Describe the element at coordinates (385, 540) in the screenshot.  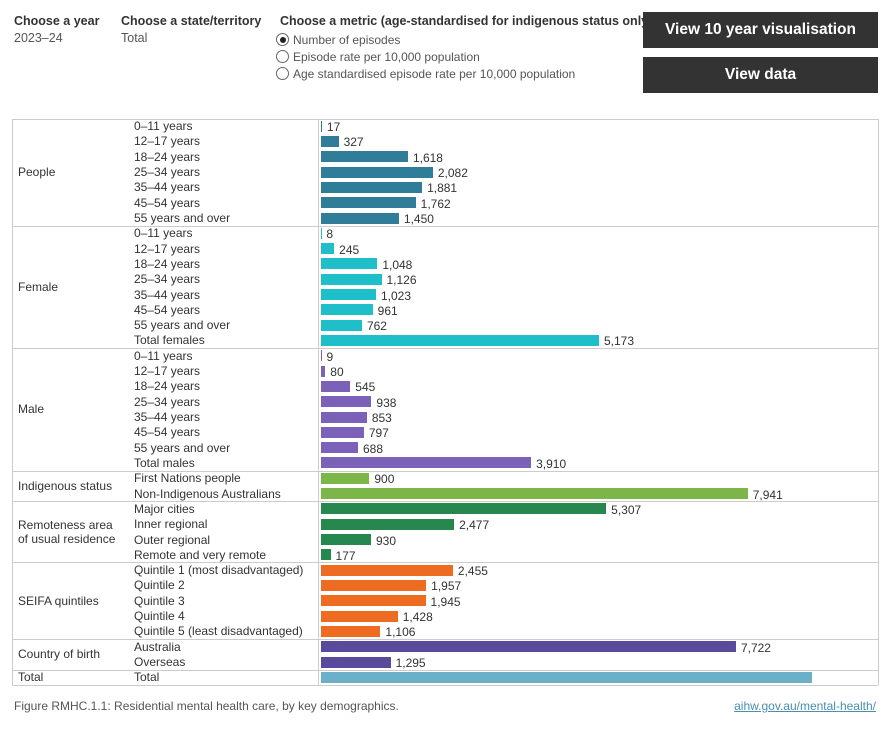
I see `value-label: 930` at that location.